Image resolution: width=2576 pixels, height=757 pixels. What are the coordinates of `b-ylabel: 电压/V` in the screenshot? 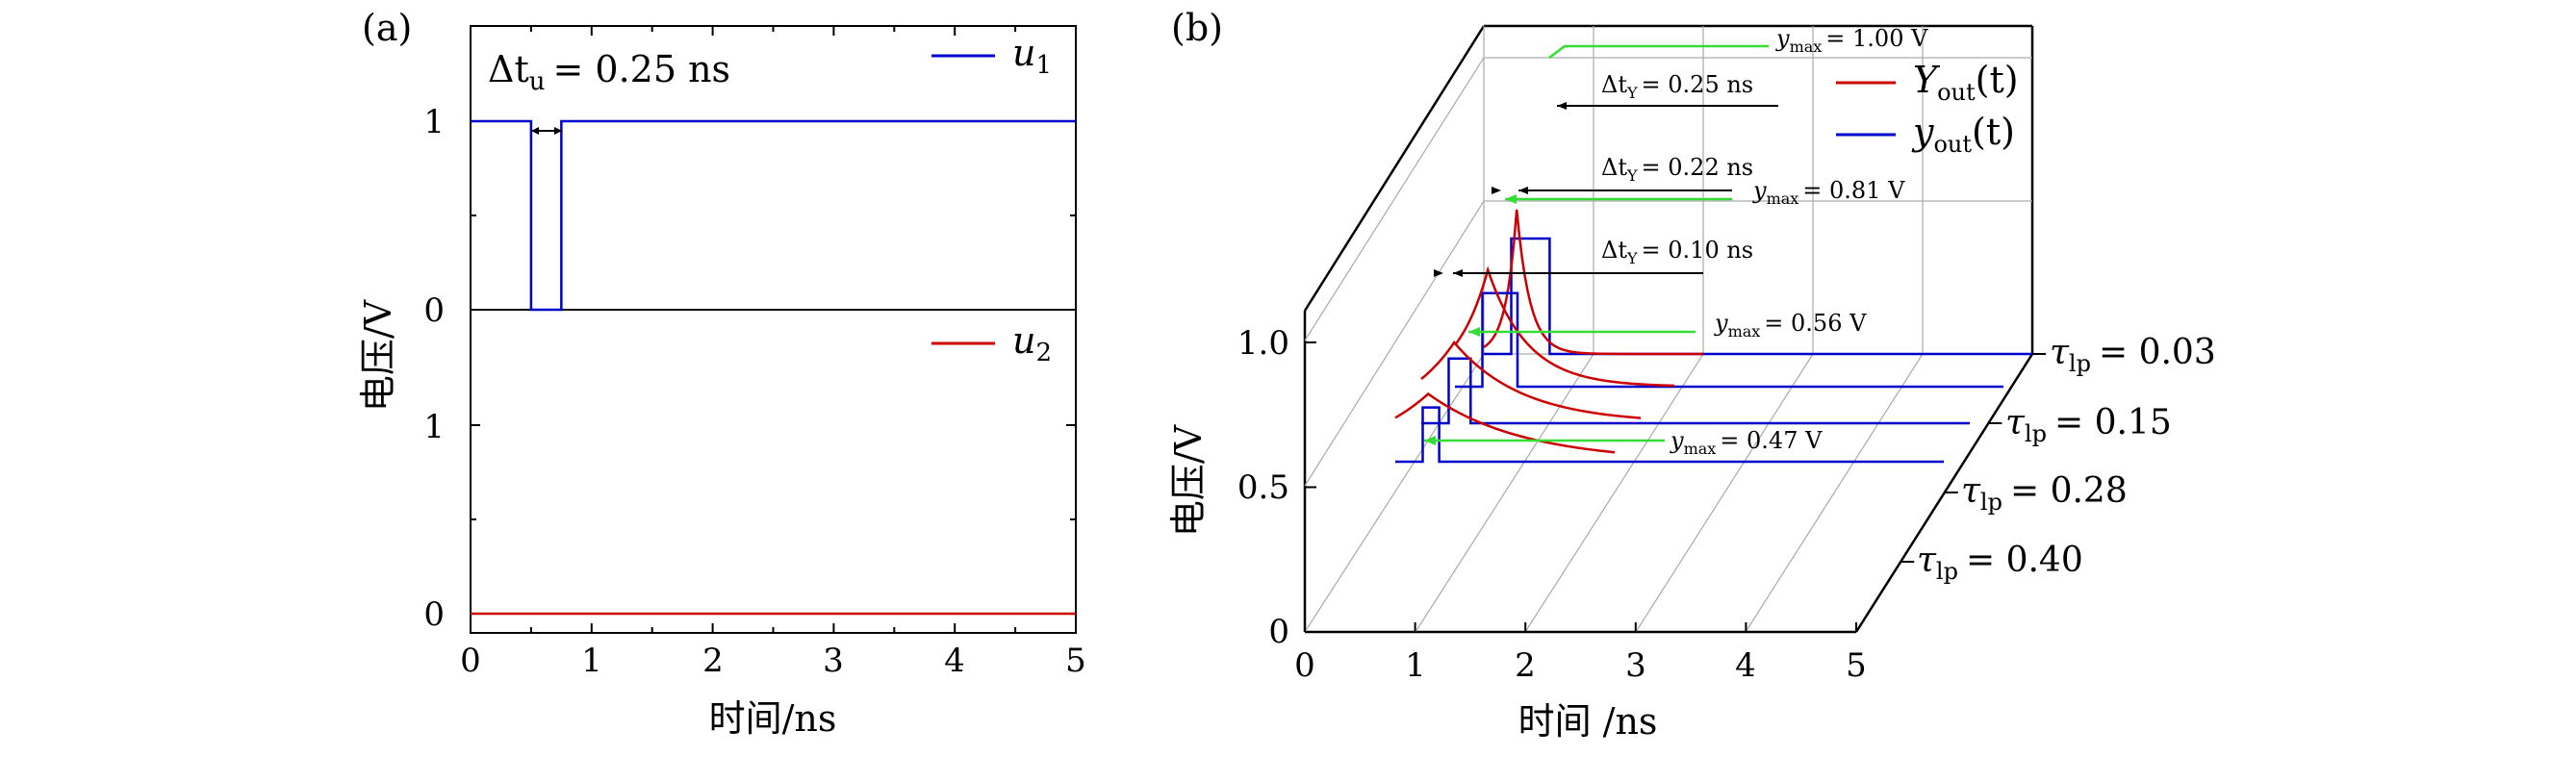 It's located at (1188, 480).